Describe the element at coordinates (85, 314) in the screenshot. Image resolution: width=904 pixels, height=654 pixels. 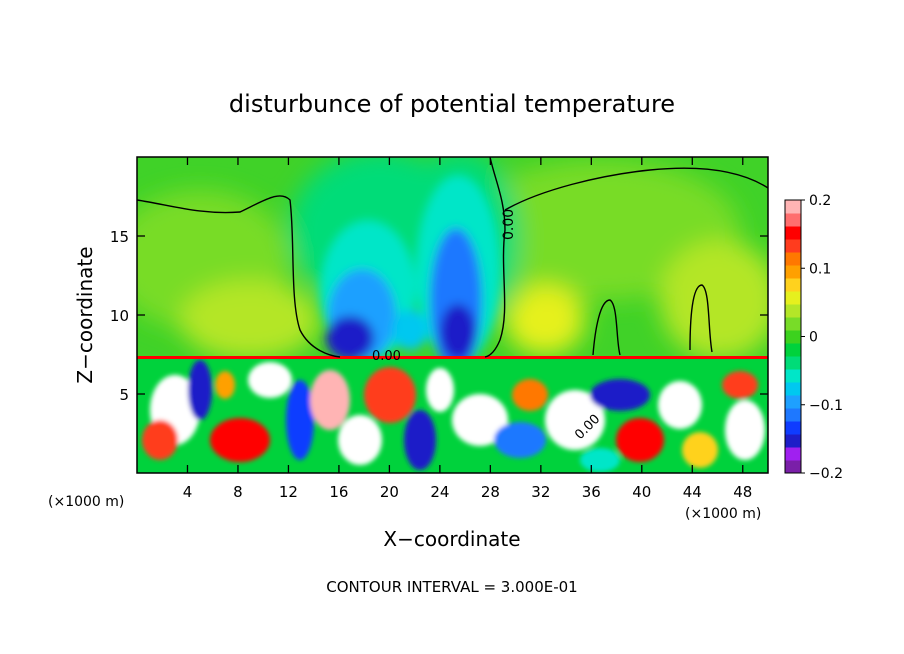
I see `y-axis-label: Z−coordinate` at that location.